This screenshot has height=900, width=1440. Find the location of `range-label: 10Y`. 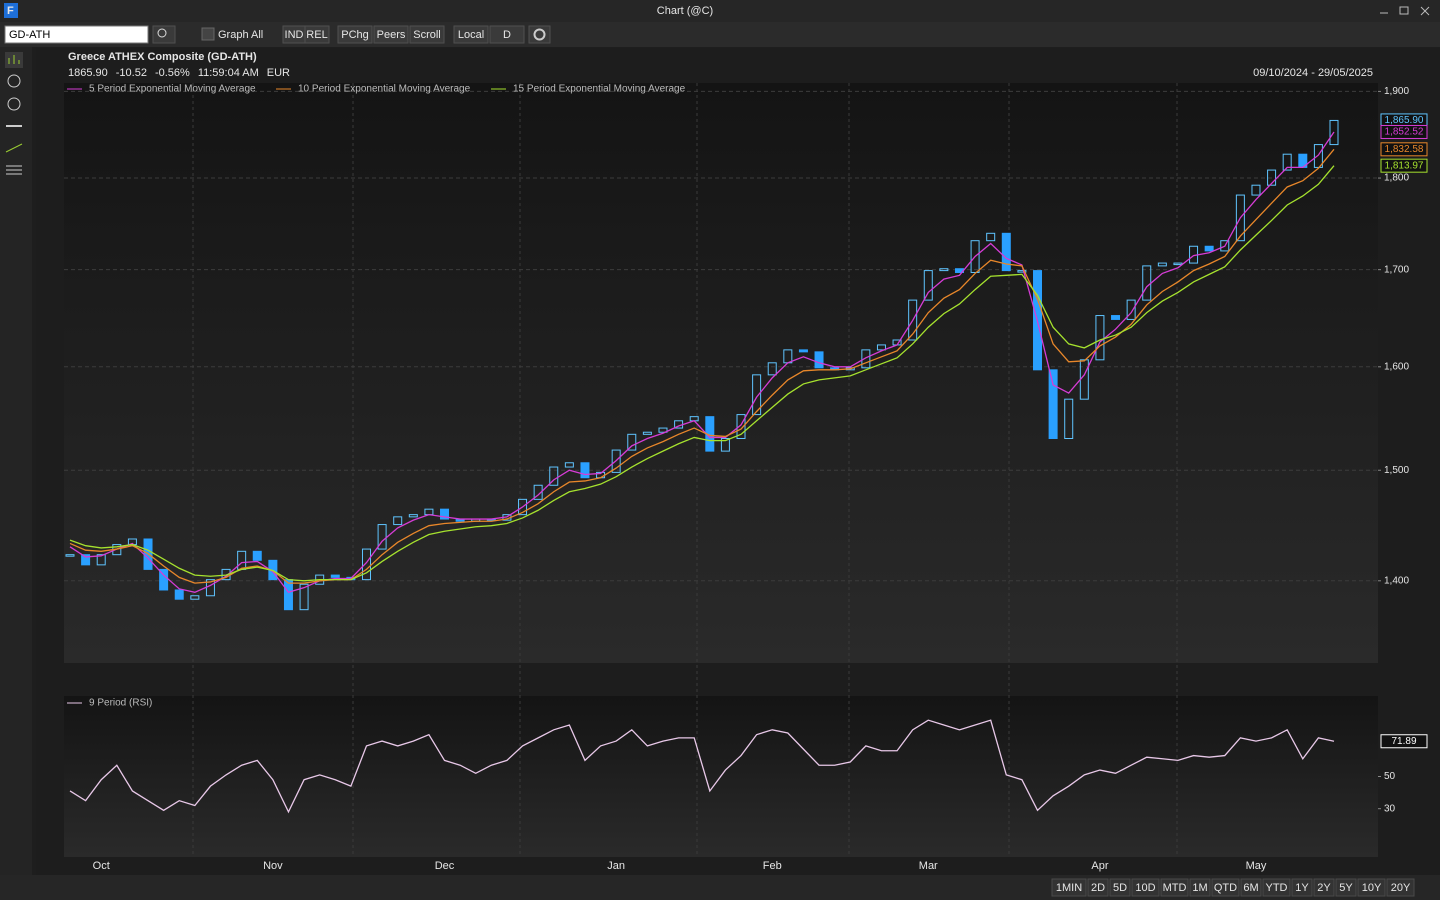

range-label: 10Y is located at coordinates (1372, 888).